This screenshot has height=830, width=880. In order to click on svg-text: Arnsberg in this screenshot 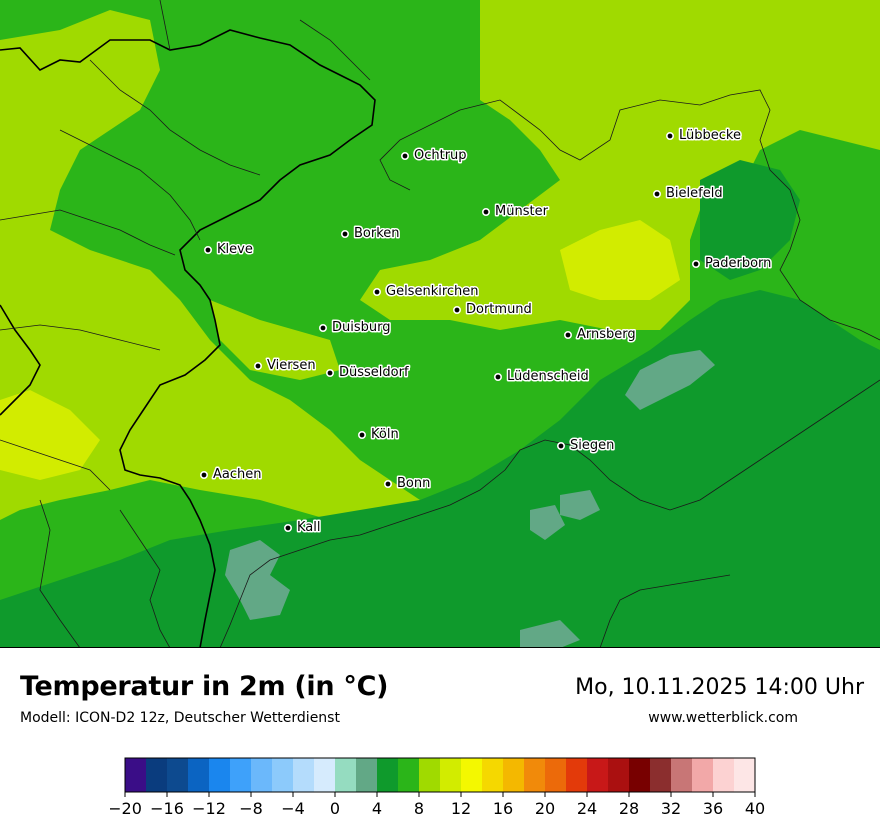, I will do `click(606, 334)`.